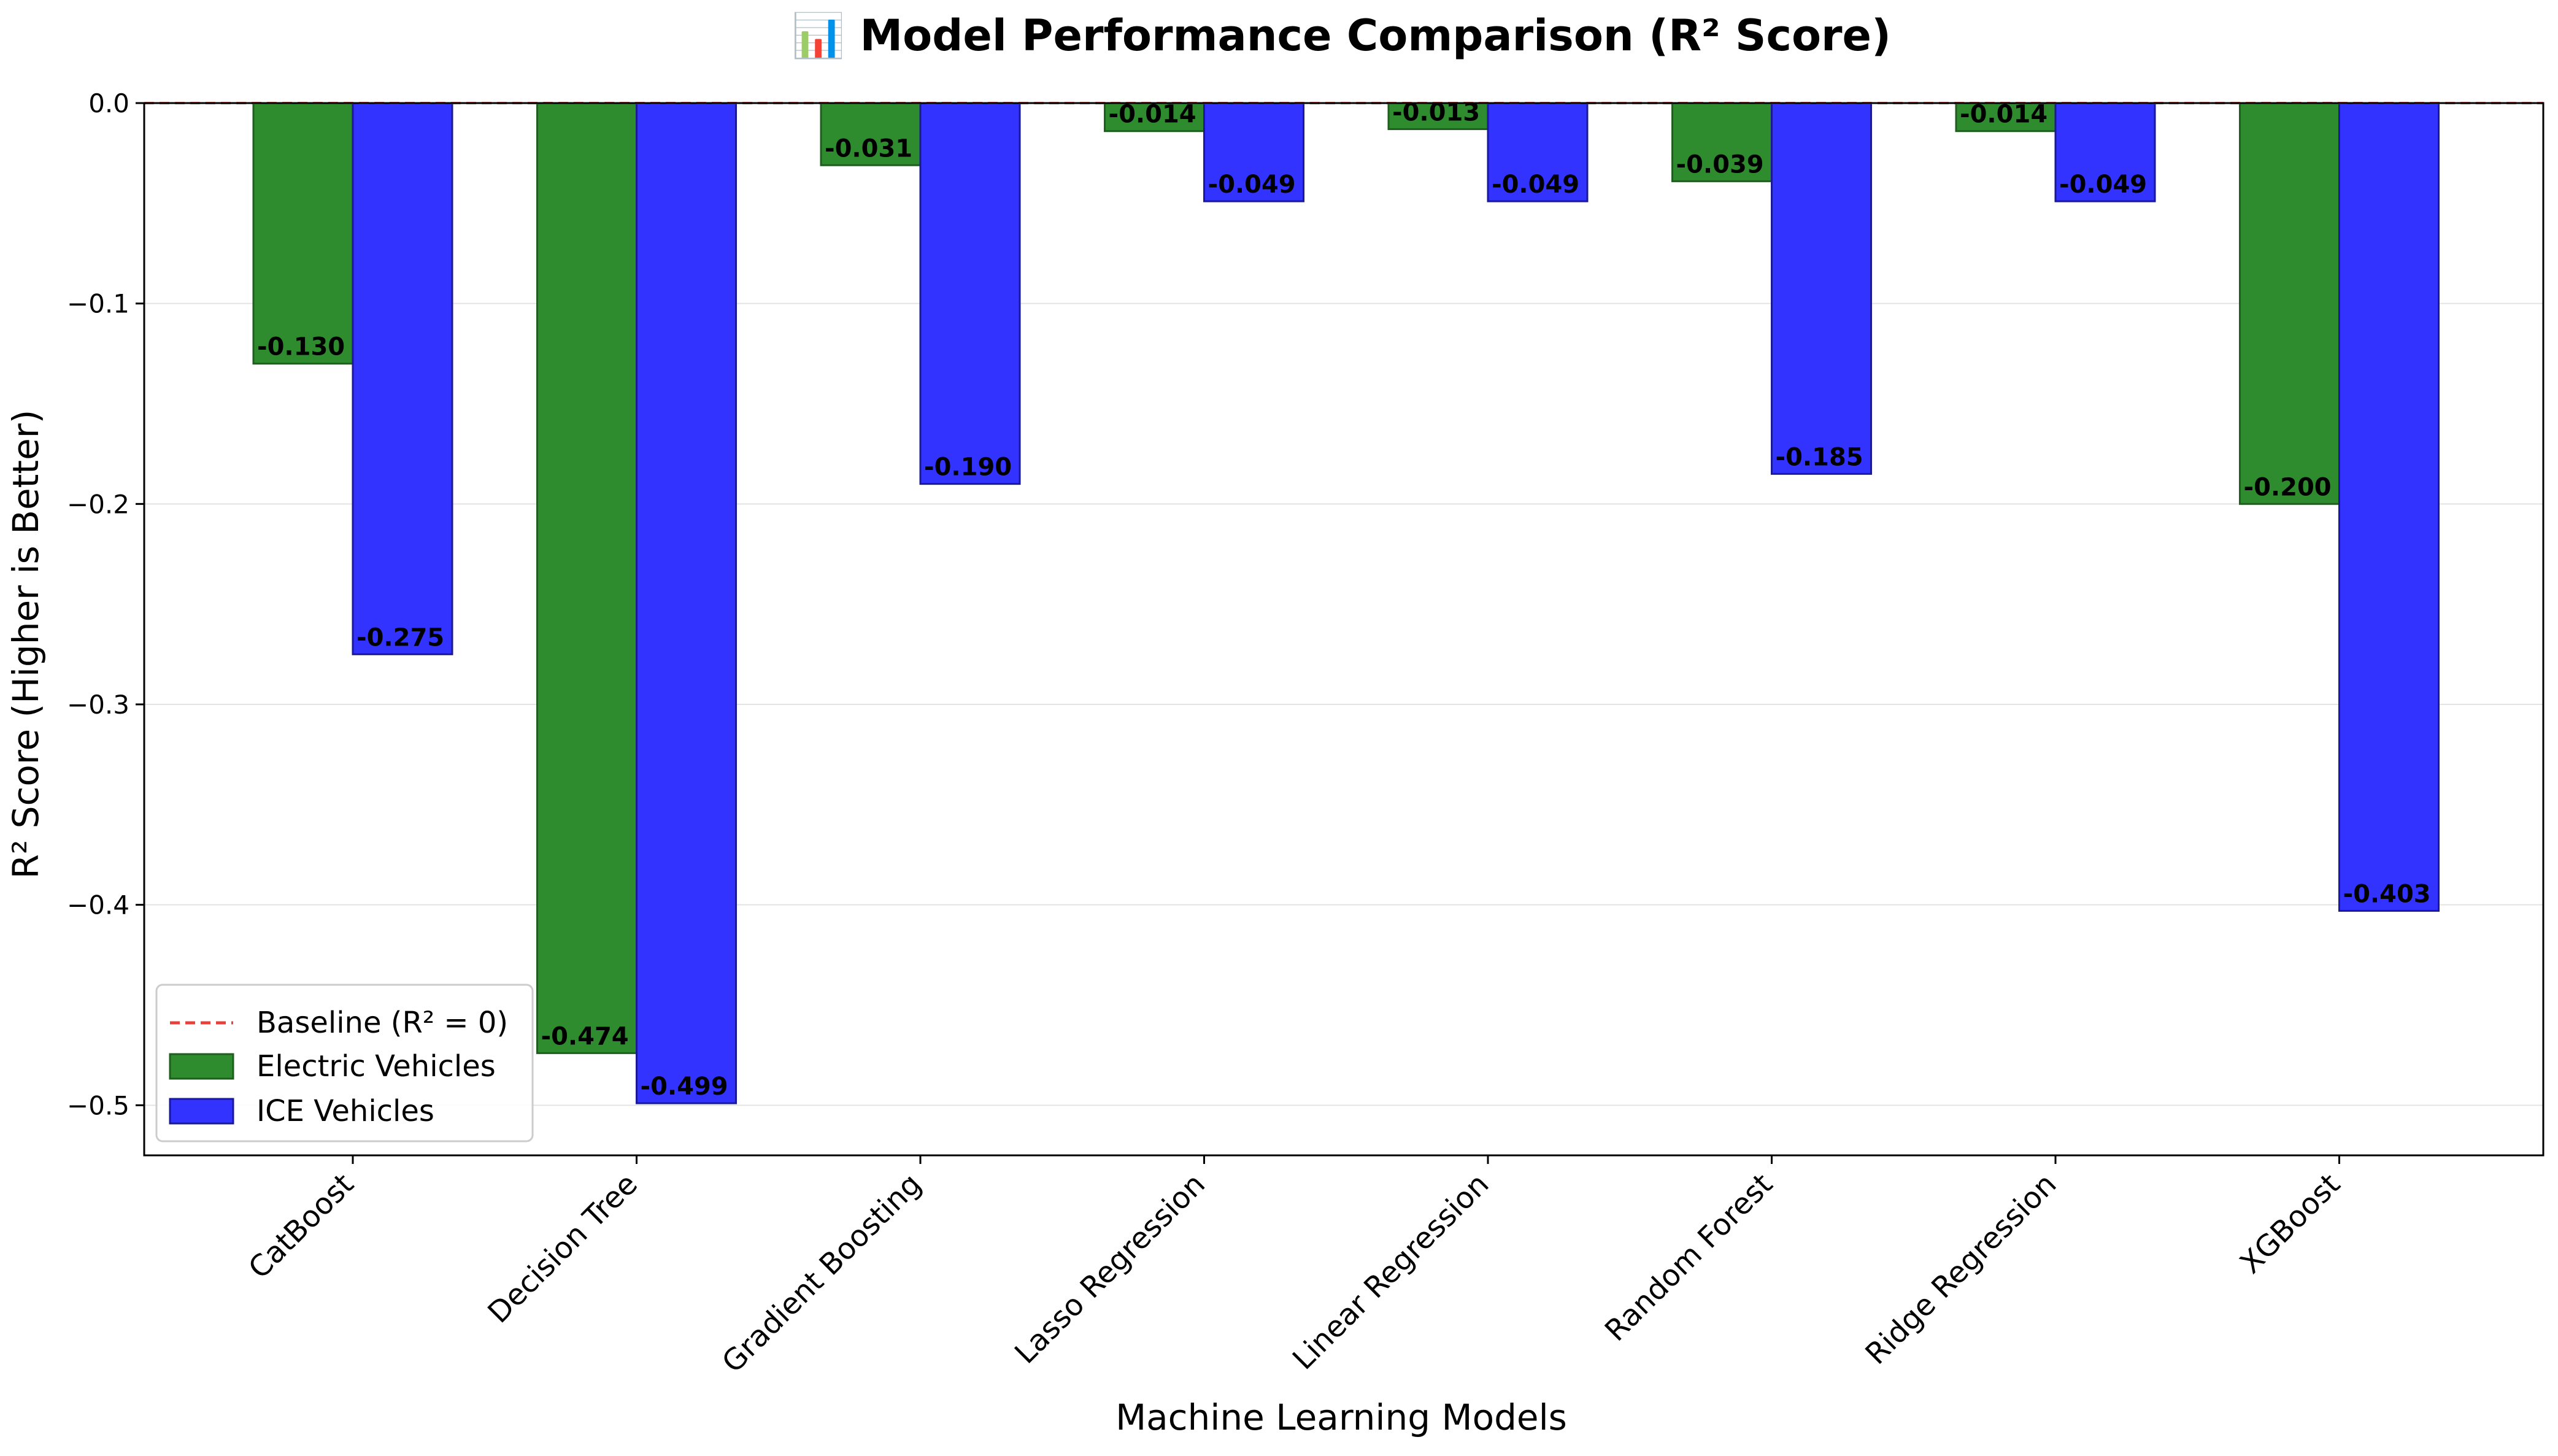  What do you see at coordinates (1961, 1269) in the screenshot?
I see `x-tick-label: Ridge Regression` at bounding box center [1961, 1269].